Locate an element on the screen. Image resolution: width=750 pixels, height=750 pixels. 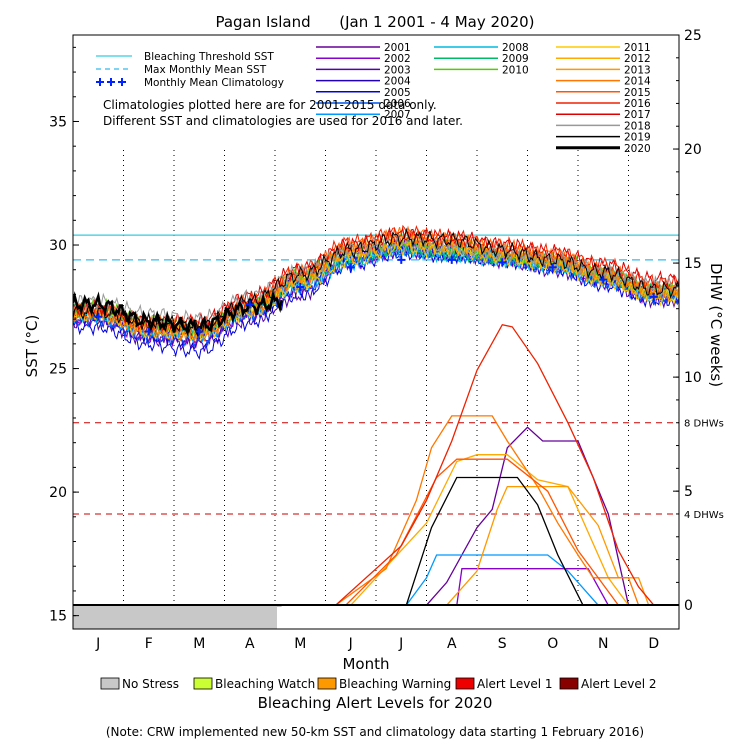
year-legend-label: 2018 is located at coordinates (637, 126).